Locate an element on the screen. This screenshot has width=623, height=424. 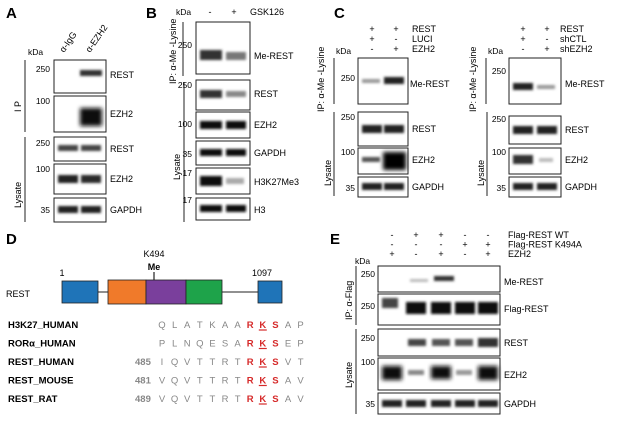
panel-c-right-cond-3-name: shEZH2 is located at coordinates (576, 49).